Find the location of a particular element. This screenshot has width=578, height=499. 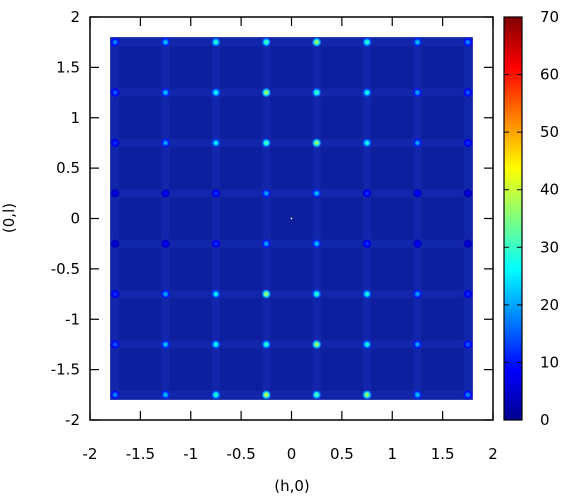

colorbar-tick-label: 40 is located at coordinates (549, 190).